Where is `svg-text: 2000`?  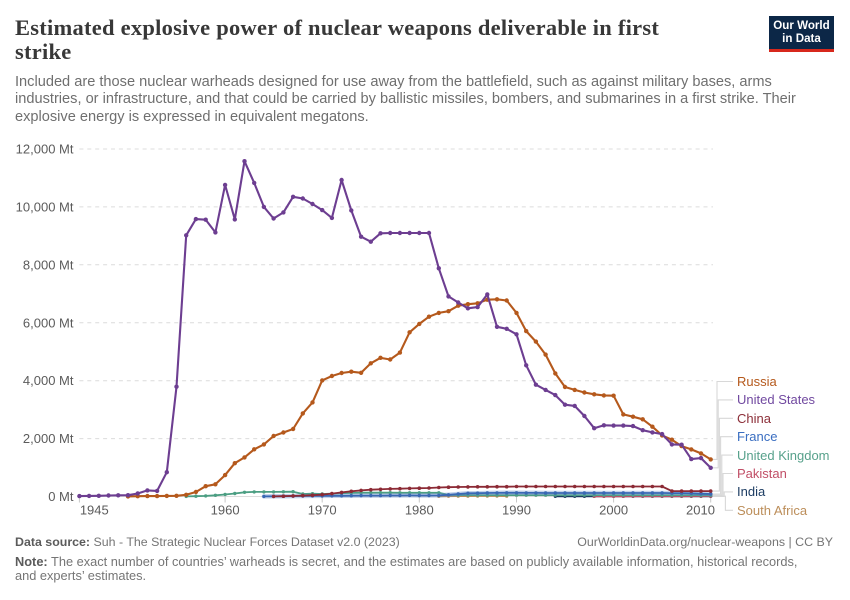 svg-text: 2000 is located at coordinates (613, 510).